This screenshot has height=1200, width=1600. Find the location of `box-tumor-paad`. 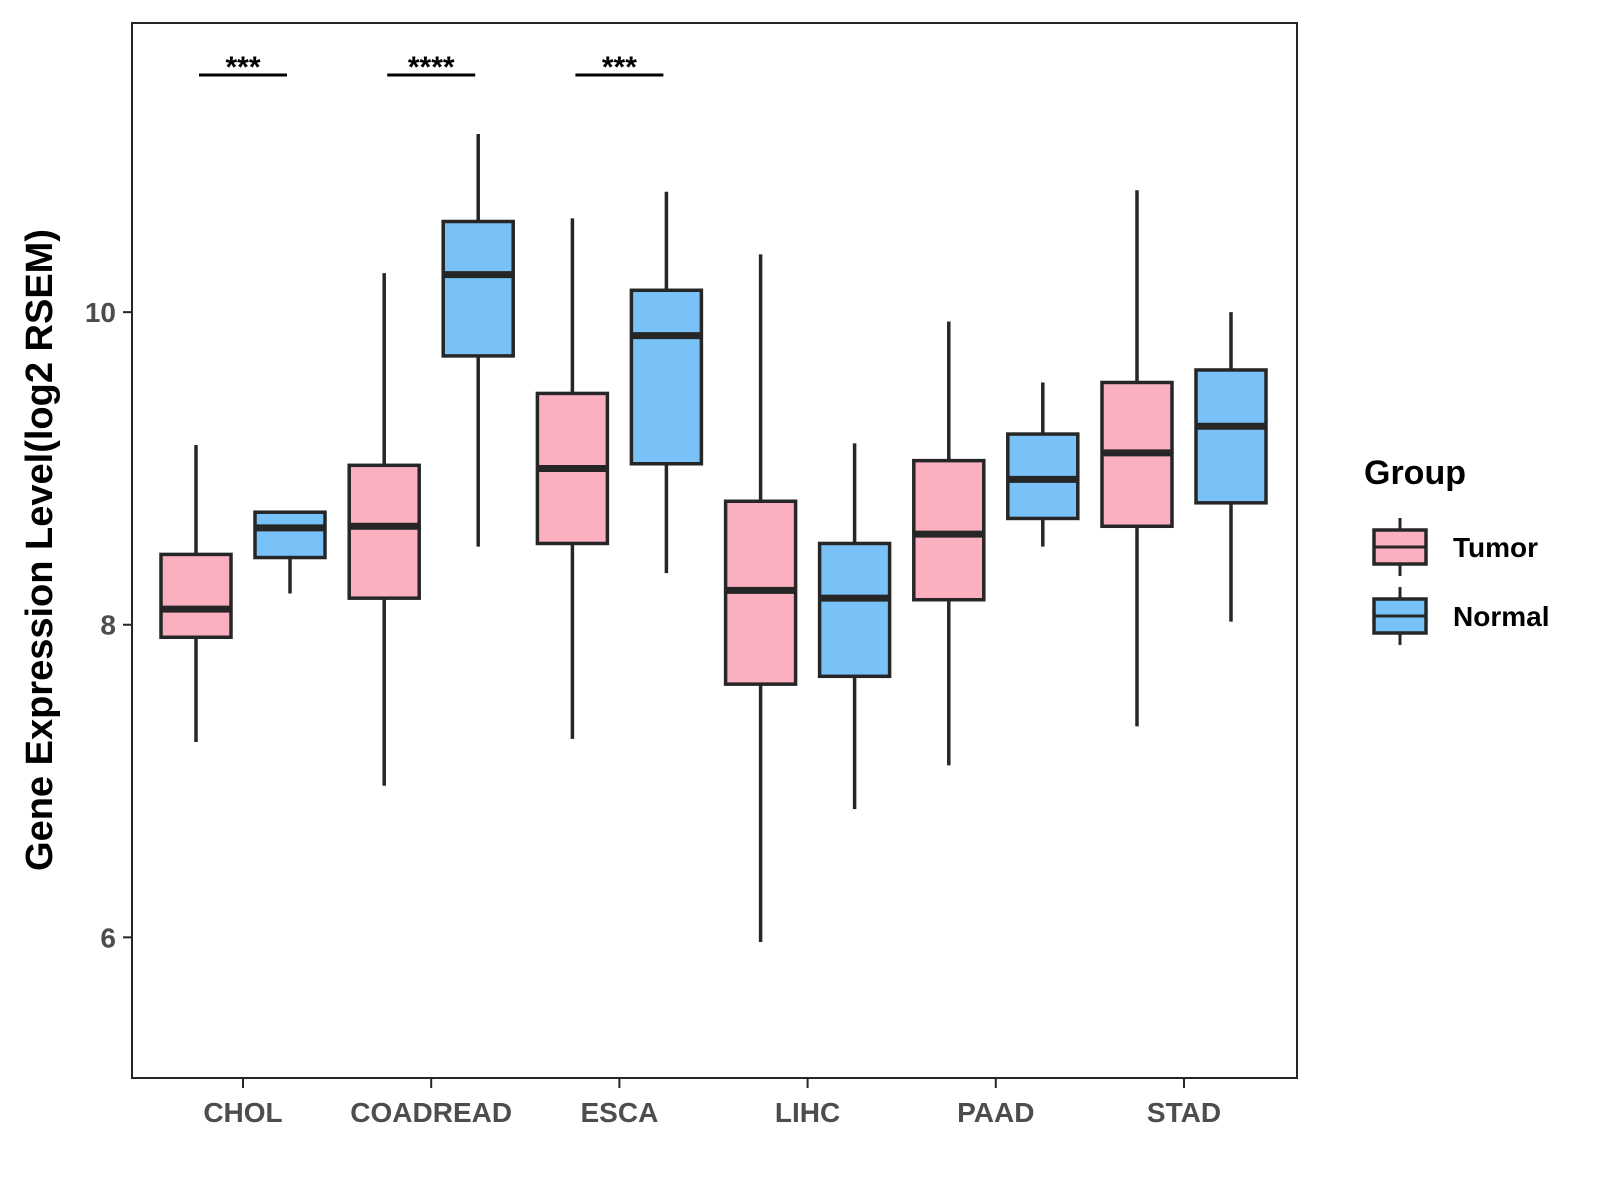

box-tumor-paad is located at coordinates (949, 543).